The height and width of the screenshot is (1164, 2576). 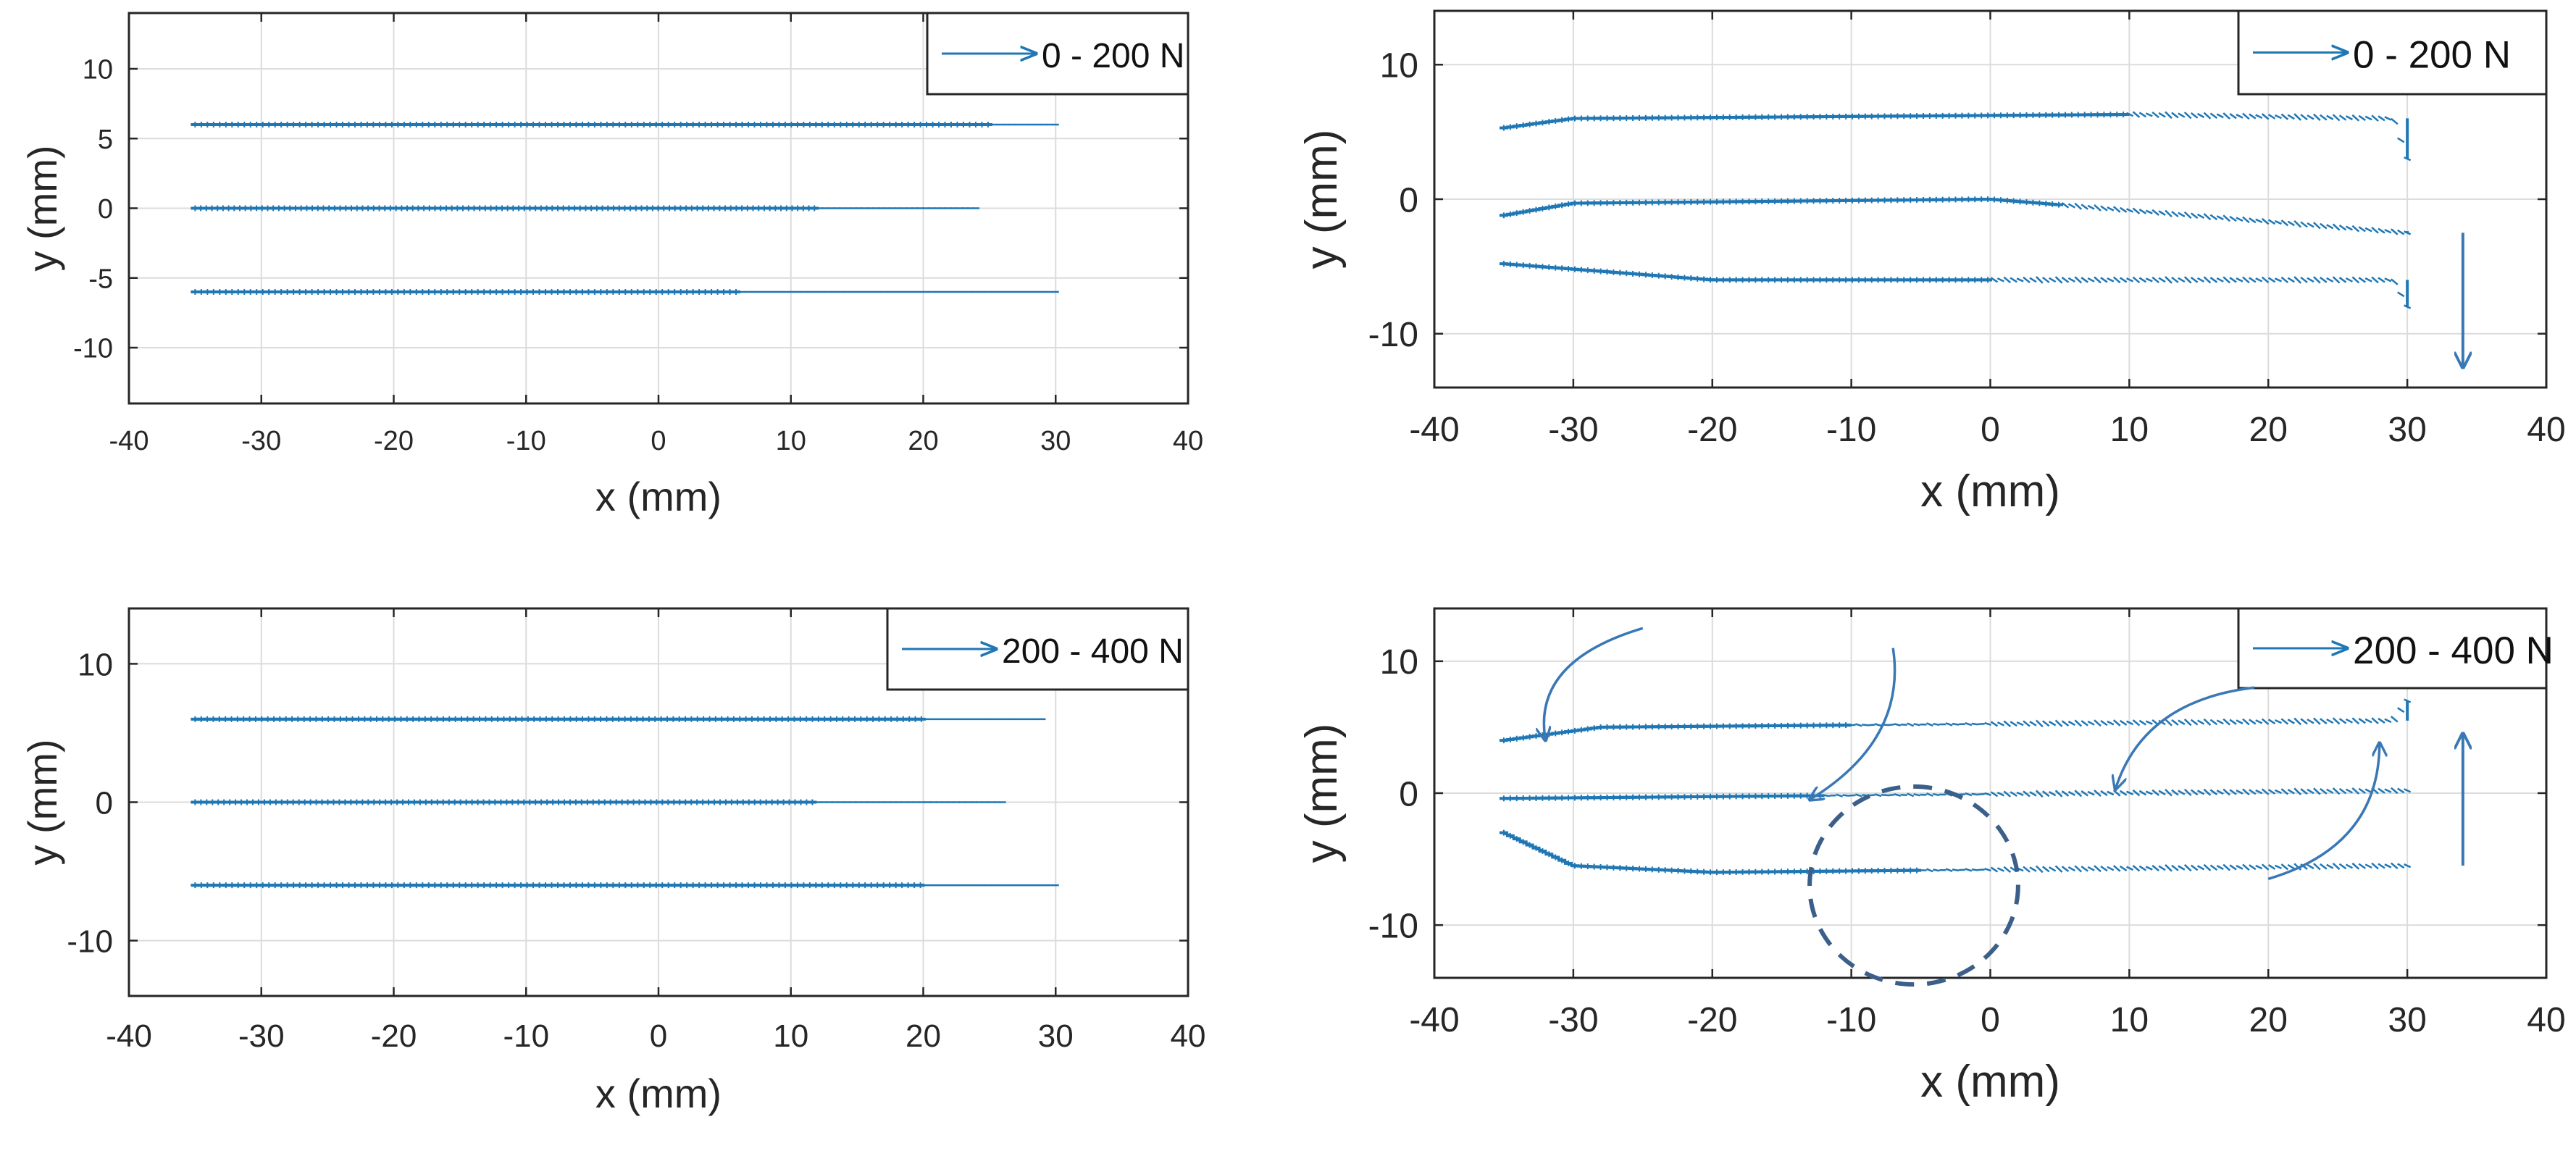 What do you see at coordinates (1990, 430) in the screenshot?
I see `x-tick-label: 0` at bounding box center [1990, 430].